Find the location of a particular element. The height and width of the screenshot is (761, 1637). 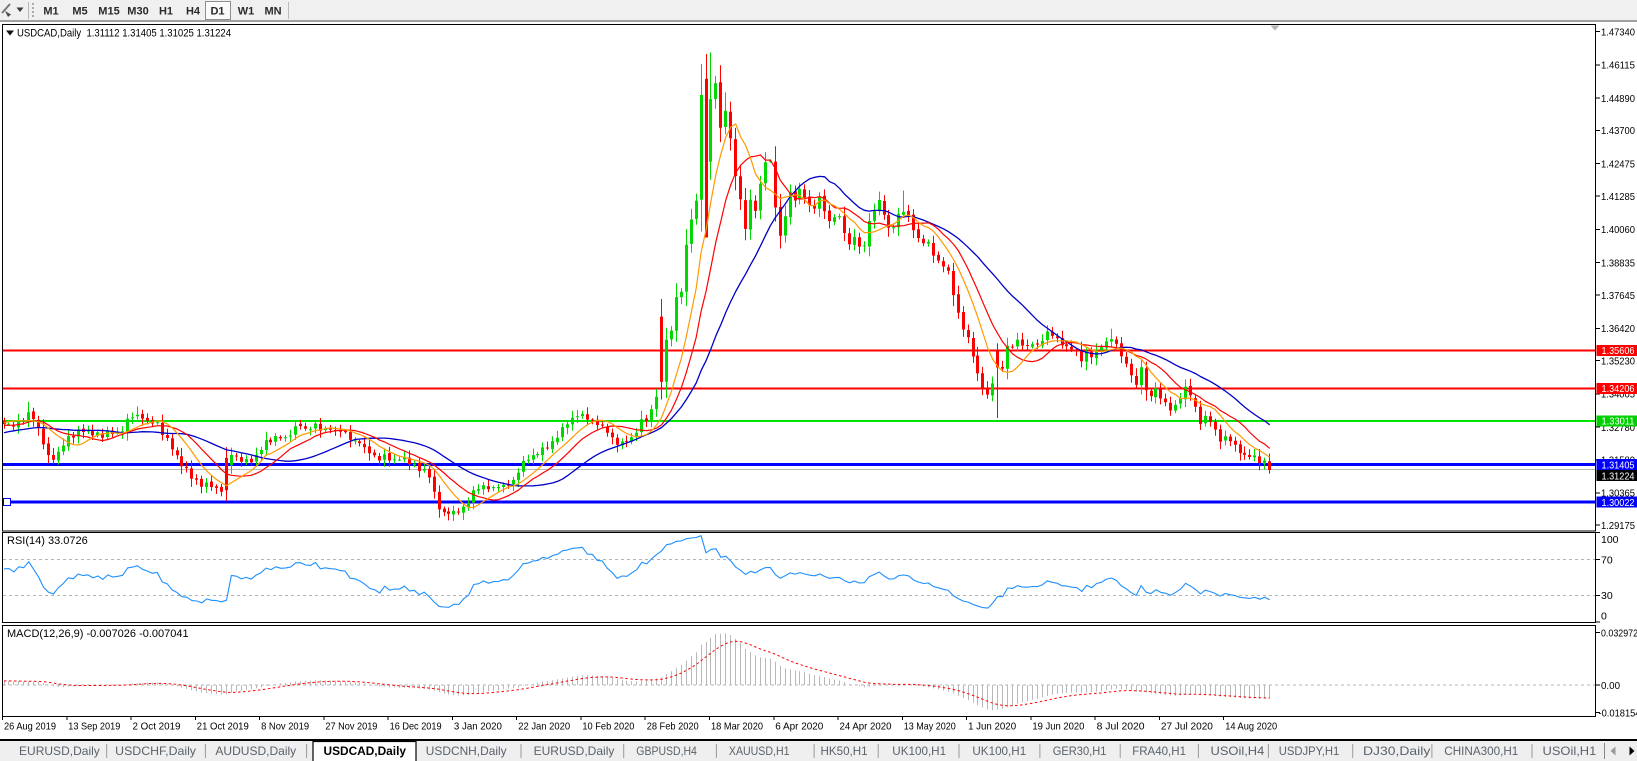

svg-text: 1.30365 is located at coordinates (1618, 494).